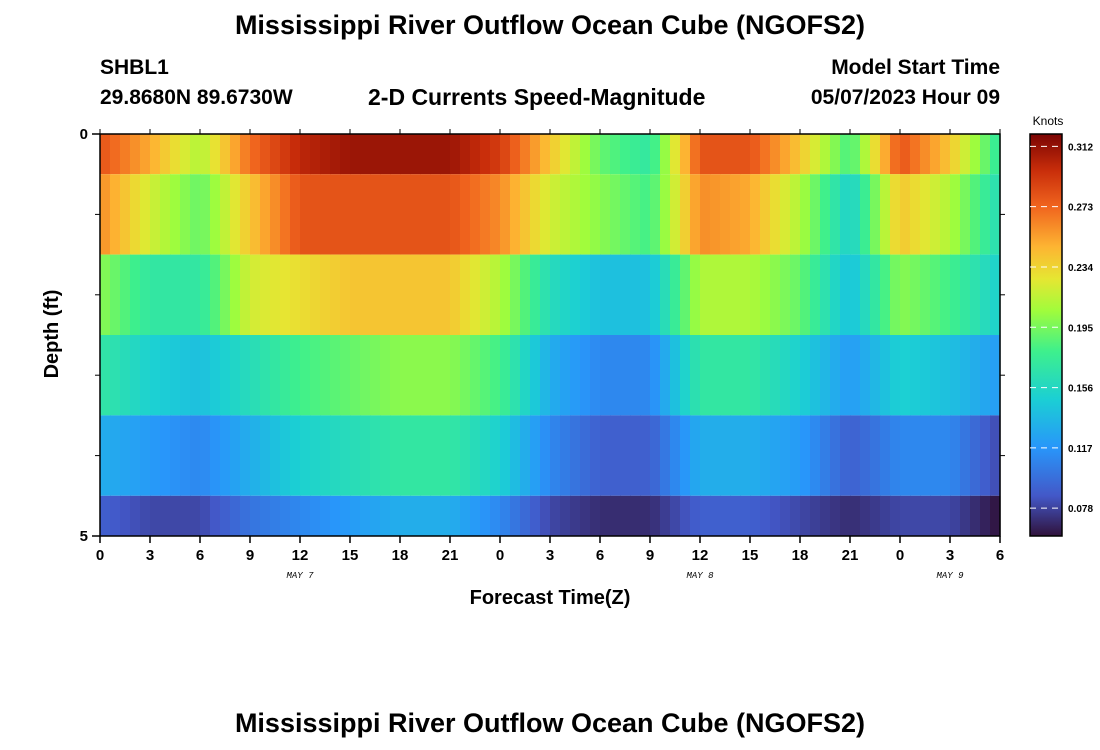 This screenshot has width=1100, height=750. Describe the element at coordinates (500, 555) in the screenshot. I see `x-tick-label: 0` at that location.